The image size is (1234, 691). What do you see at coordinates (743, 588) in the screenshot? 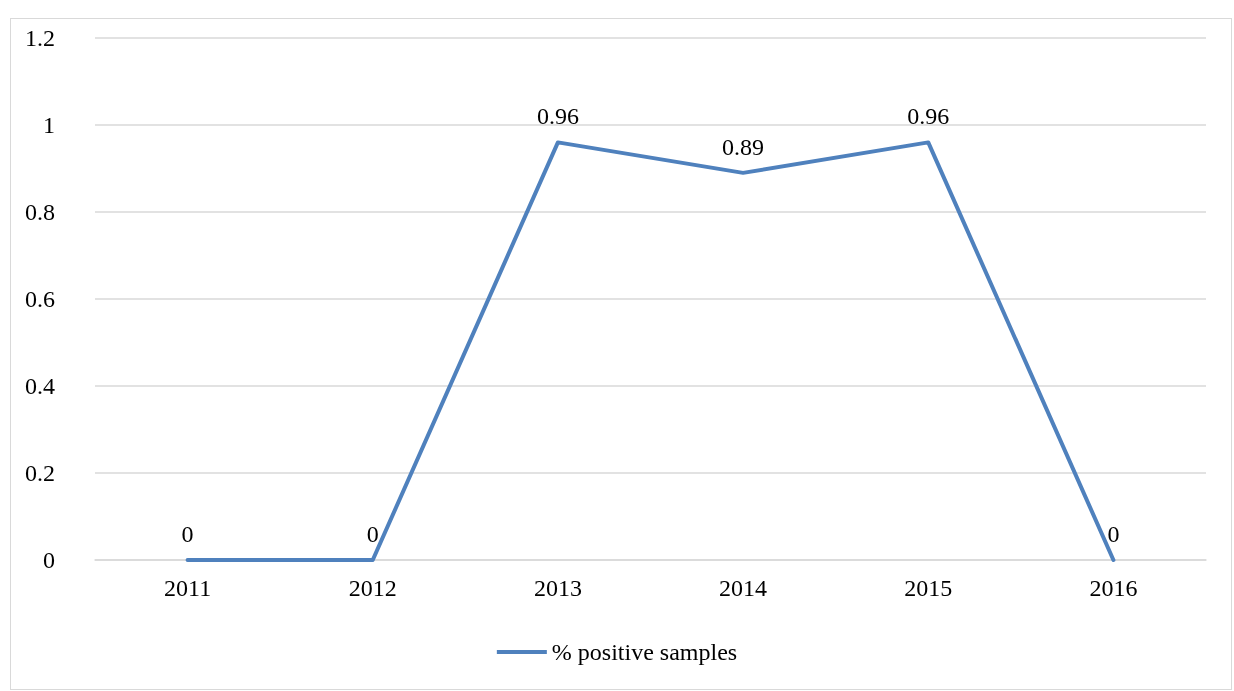
I see `x-tick-label: 2014` at bounding box center [743, 588].